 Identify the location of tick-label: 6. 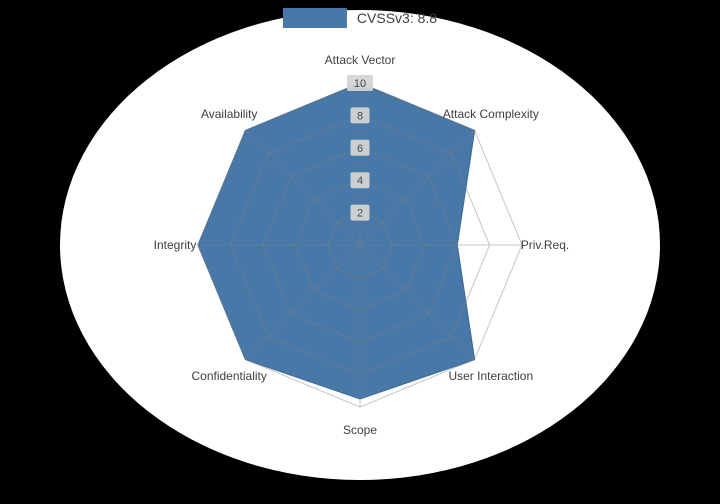
(360, 149).